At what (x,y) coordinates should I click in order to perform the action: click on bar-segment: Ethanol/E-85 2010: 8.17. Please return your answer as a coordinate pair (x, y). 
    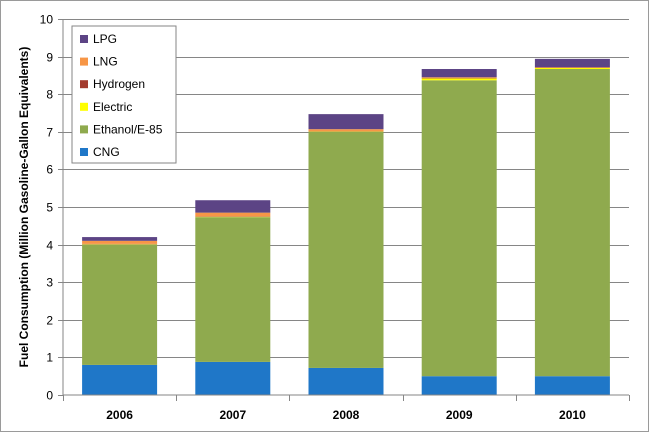
    Looking at the image, I should click on (572, 222).